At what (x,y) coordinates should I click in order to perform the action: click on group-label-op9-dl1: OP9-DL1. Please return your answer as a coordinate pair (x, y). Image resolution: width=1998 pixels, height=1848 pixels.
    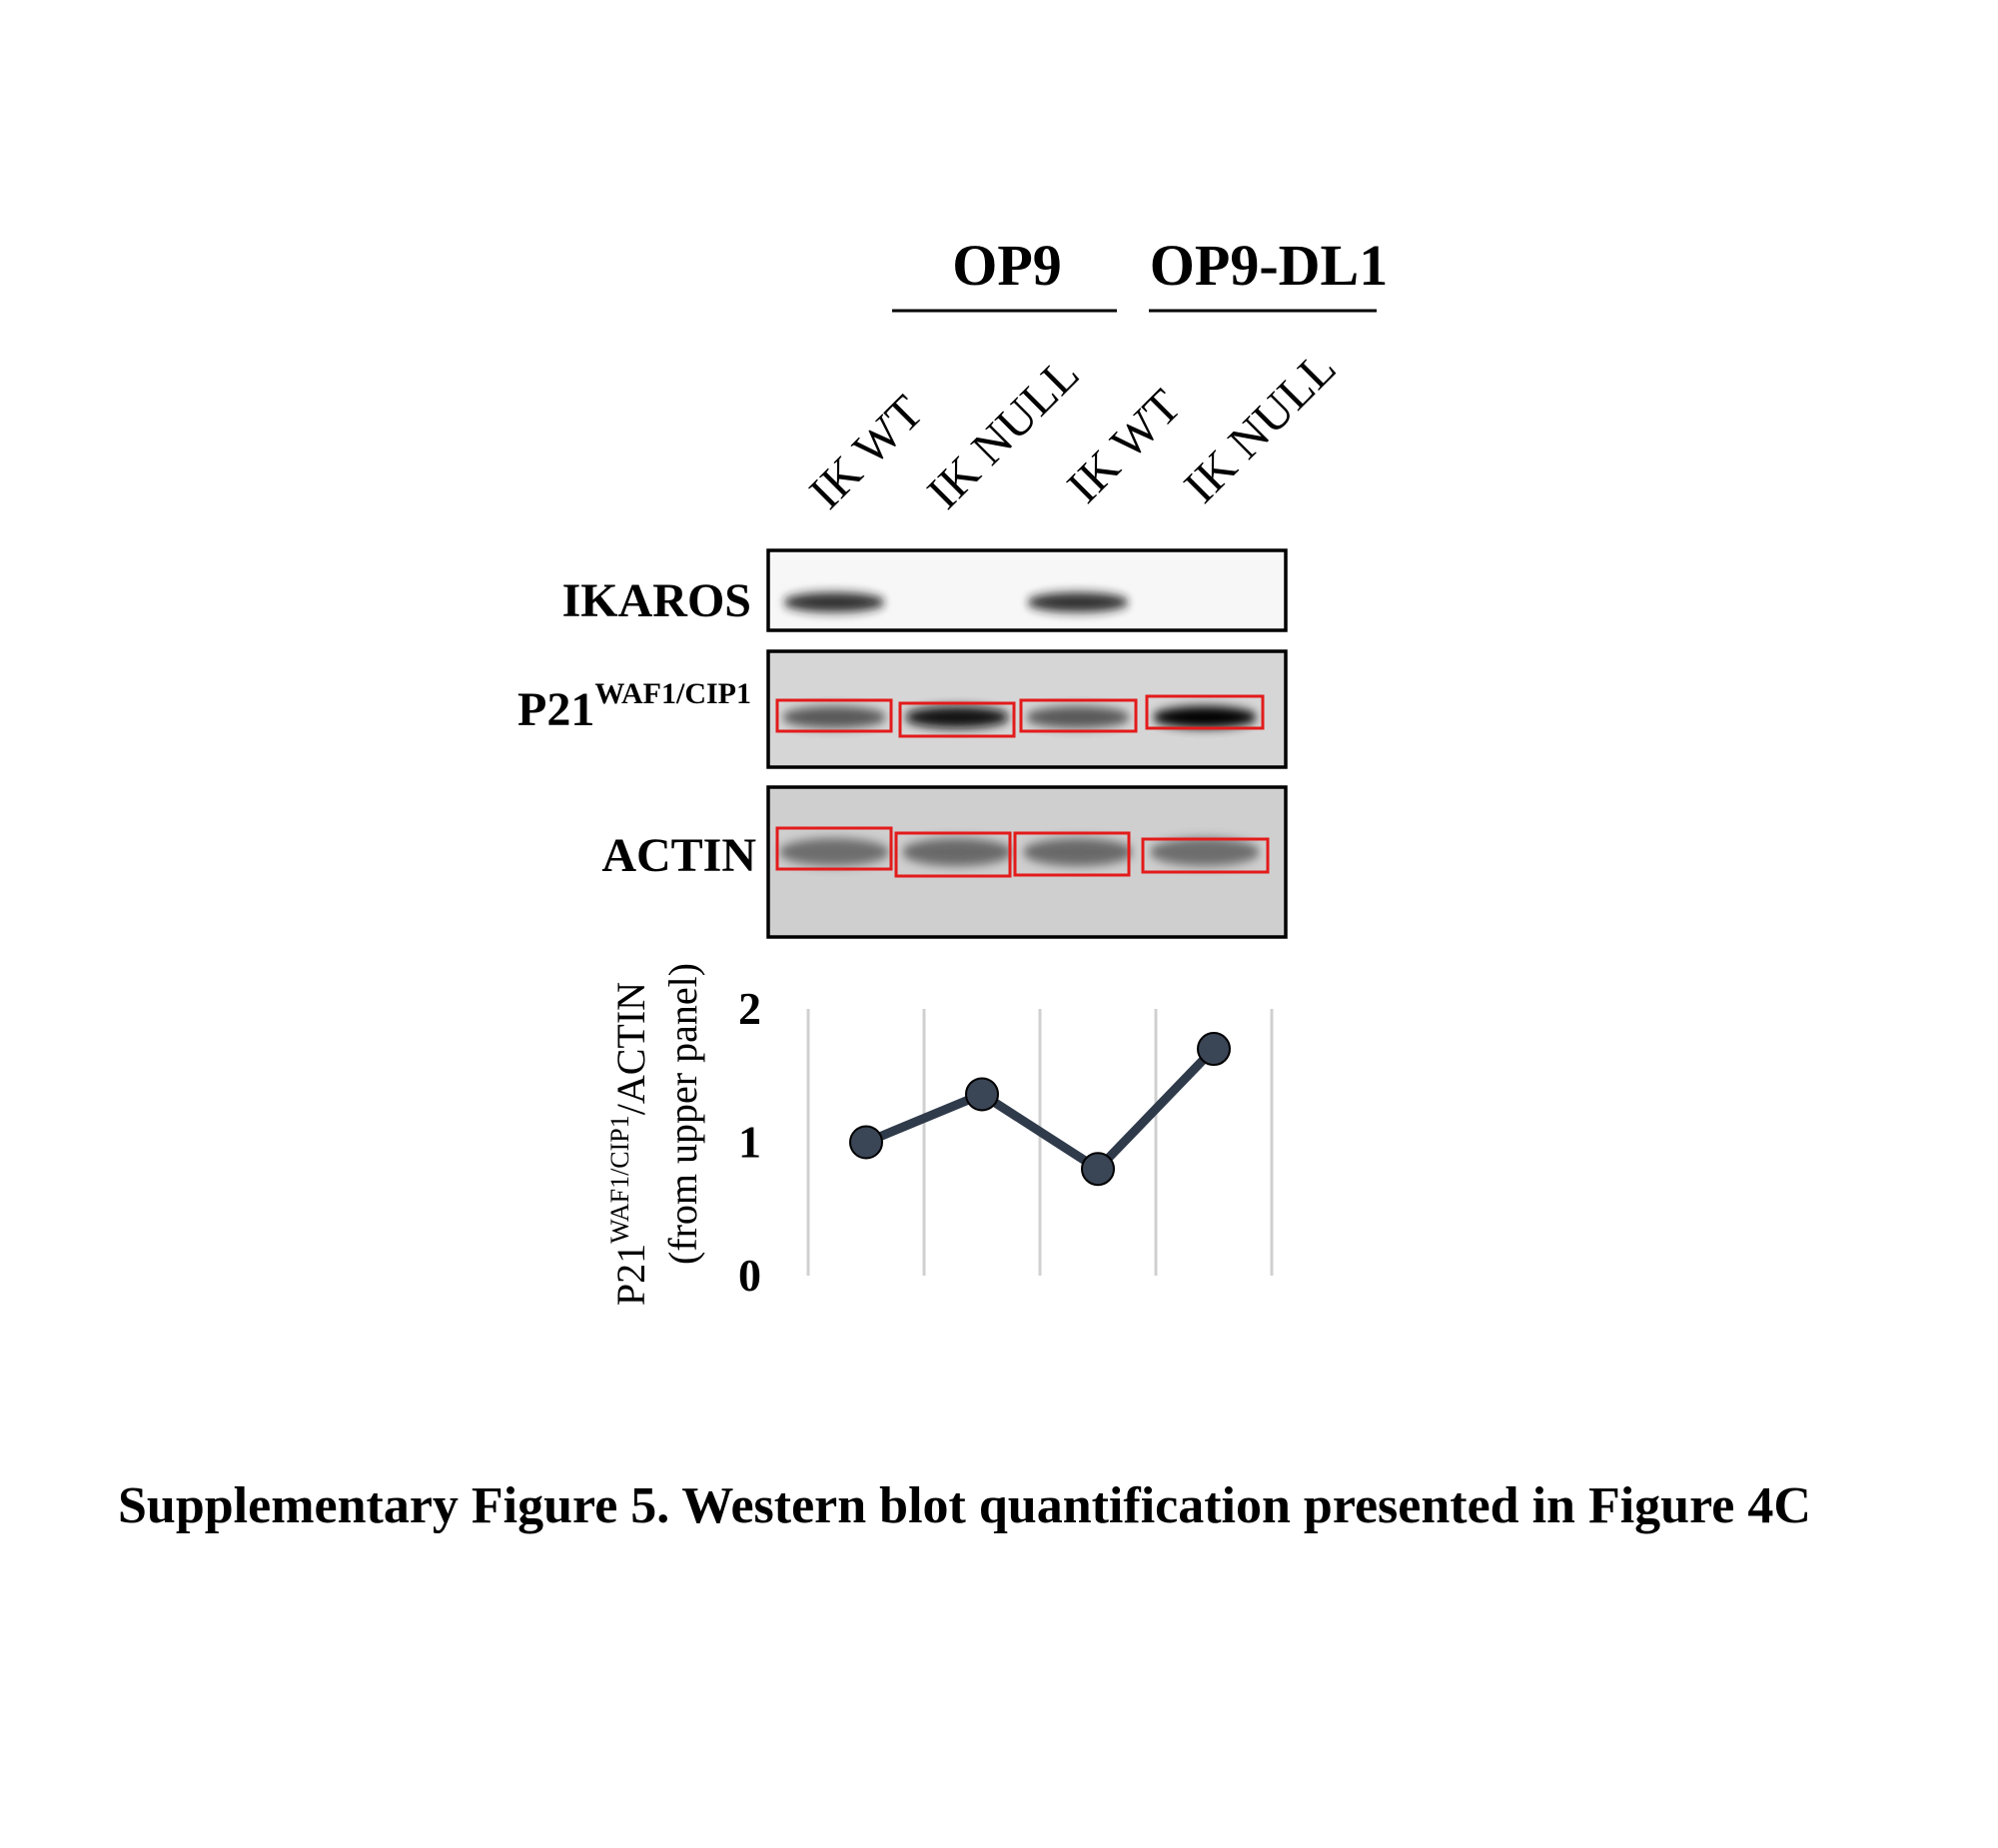
    Looking at the image, I should click on (1269, 265).